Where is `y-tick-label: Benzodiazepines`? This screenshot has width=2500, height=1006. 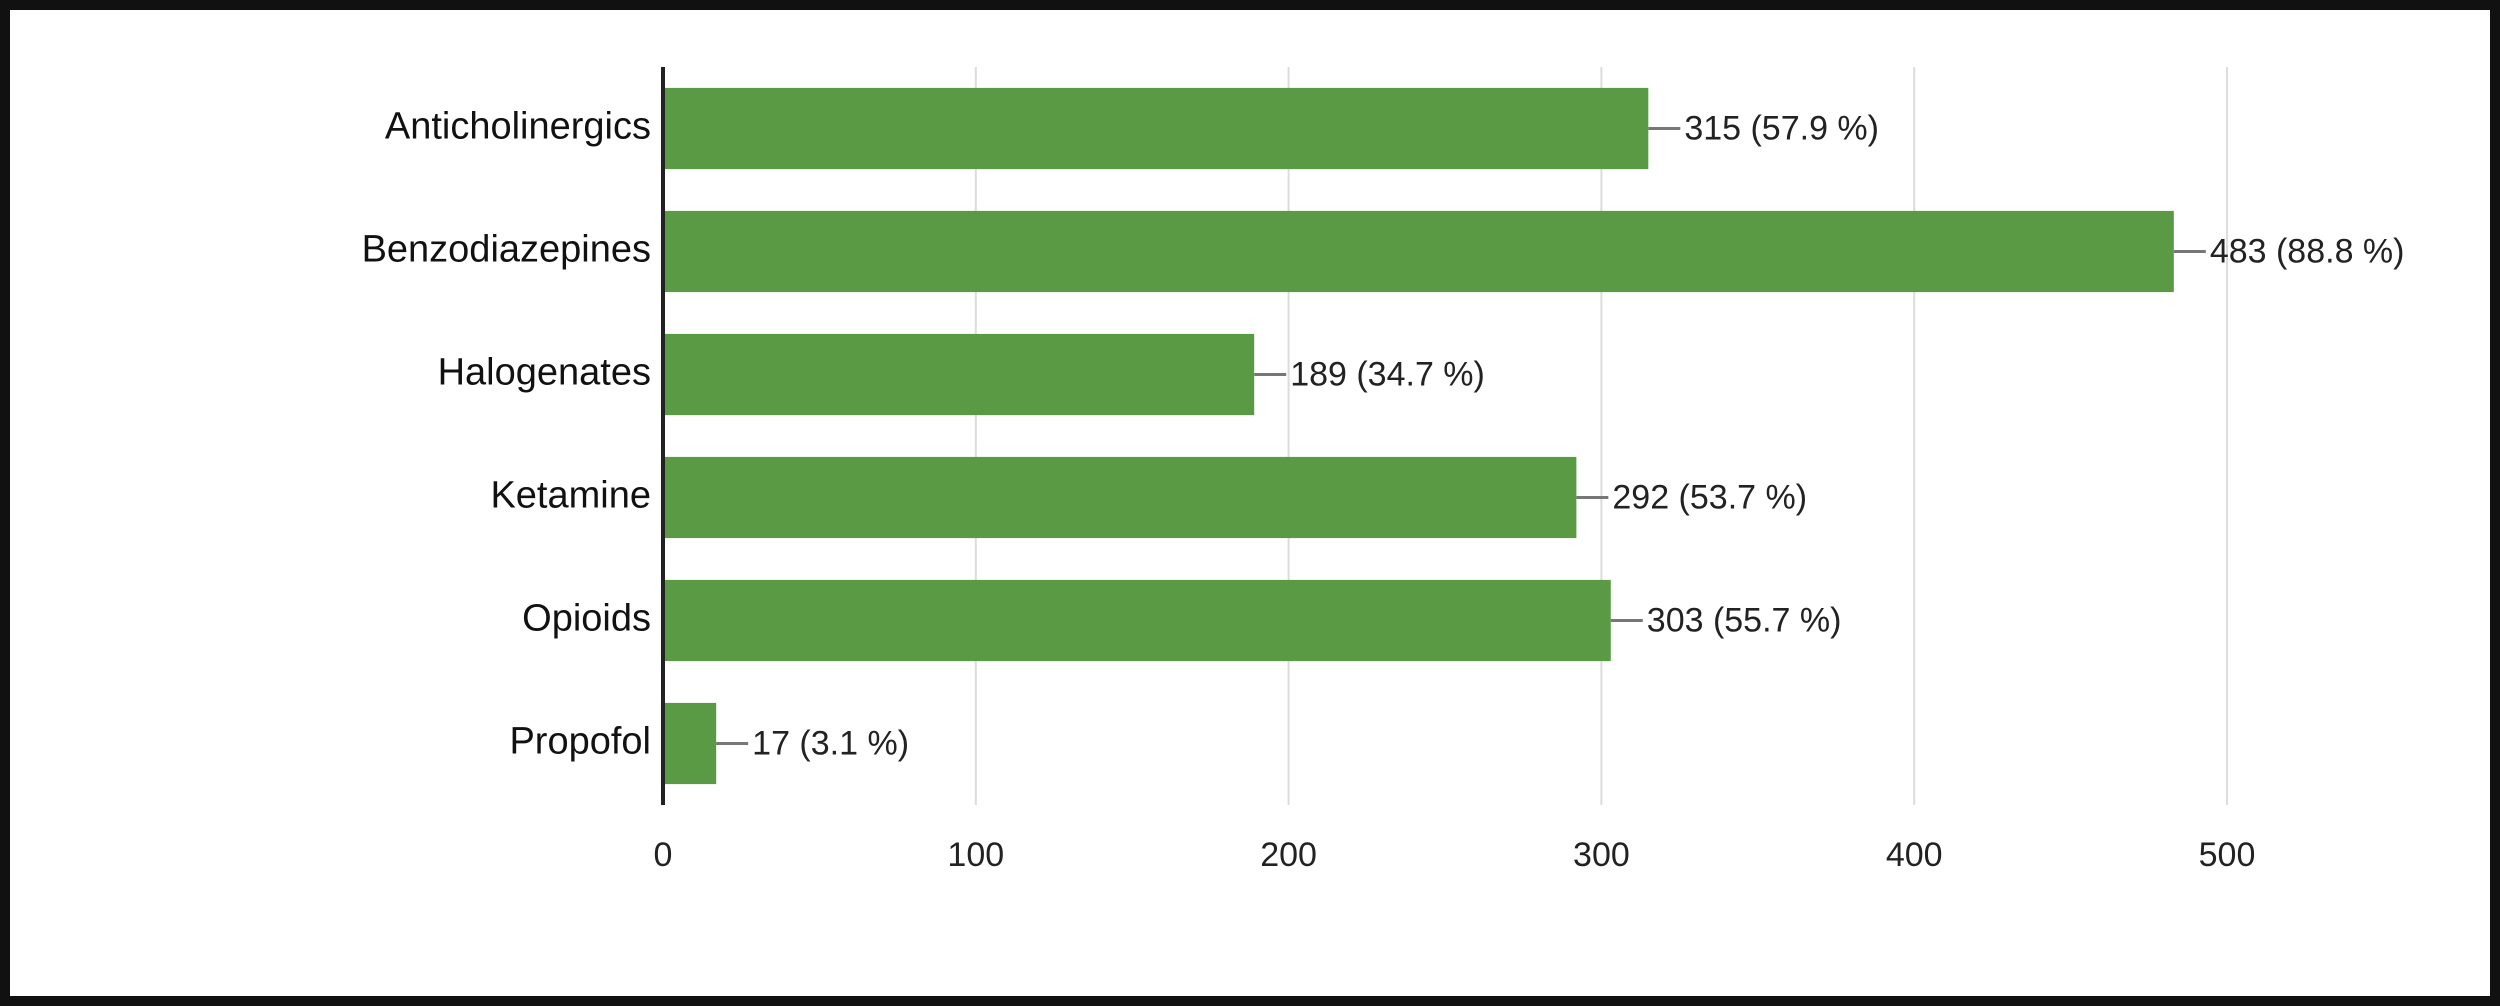
y-tick-label: Benzodiazepines is located at coordinates (506, 250).